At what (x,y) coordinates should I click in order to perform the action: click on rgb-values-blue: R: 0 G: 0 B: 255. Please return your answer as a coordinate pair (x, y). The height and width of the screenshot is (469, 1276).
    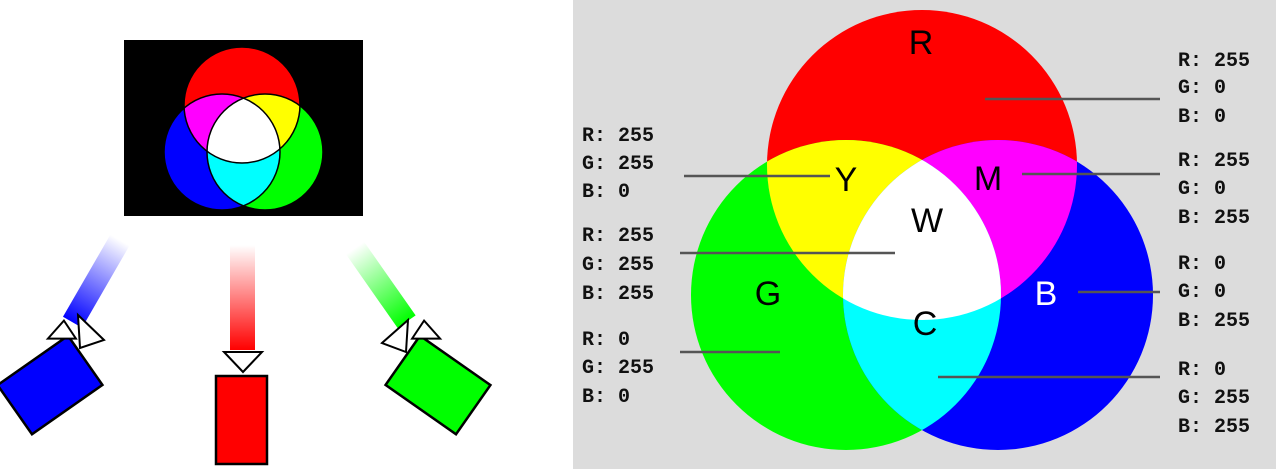
    Looking at the image, I should click on (1214, 293).